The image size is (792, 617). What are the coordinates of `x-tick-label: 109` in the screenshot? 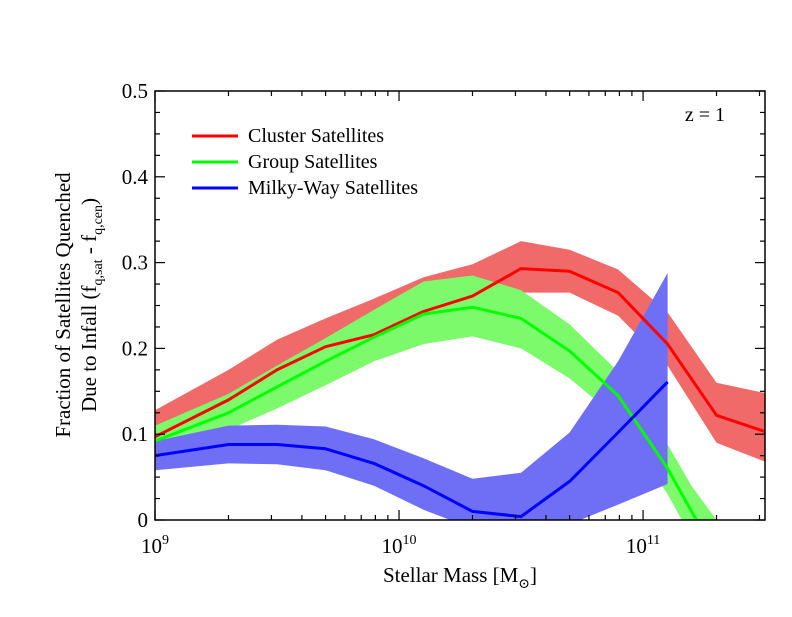 It's located at (155, 545).